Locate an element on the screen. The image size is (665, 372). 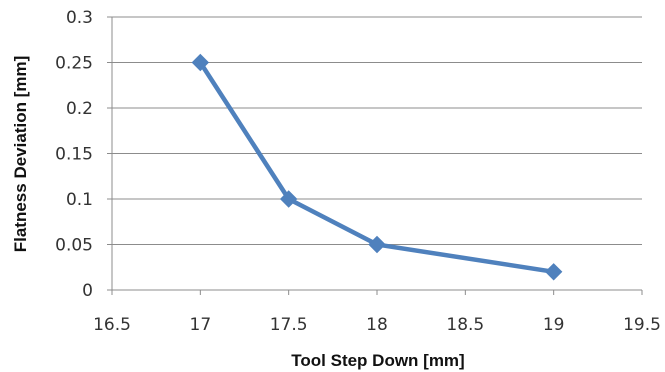
x-tick-labels: 16.5 17 17.5 18 18.5 19 19.5 is located at coordinates (377, 325).